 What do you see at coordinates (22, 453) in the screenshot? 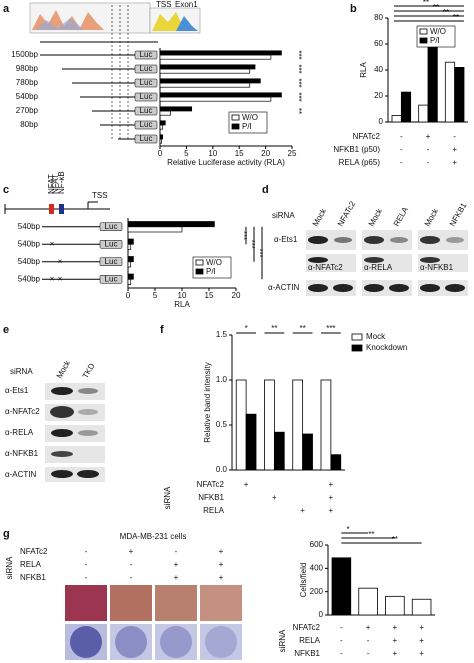
I see `blot-label: α-NFKB1` at bounding box center [22, 453].